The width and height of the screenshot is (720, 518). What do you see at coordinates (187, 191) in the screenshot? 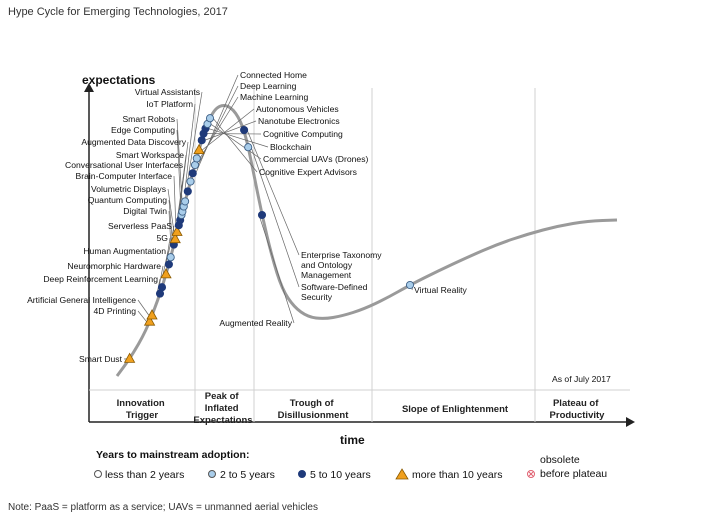
I see `marker-iot-platform` at bounding box center [187, 191].